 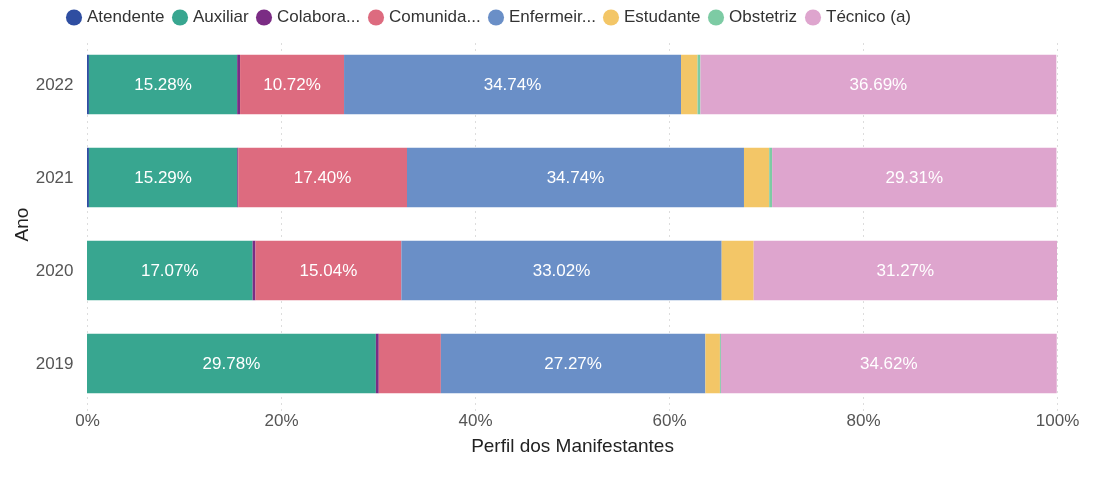 I want to click on data-label: 17.40%, so click(x=322, y=177).